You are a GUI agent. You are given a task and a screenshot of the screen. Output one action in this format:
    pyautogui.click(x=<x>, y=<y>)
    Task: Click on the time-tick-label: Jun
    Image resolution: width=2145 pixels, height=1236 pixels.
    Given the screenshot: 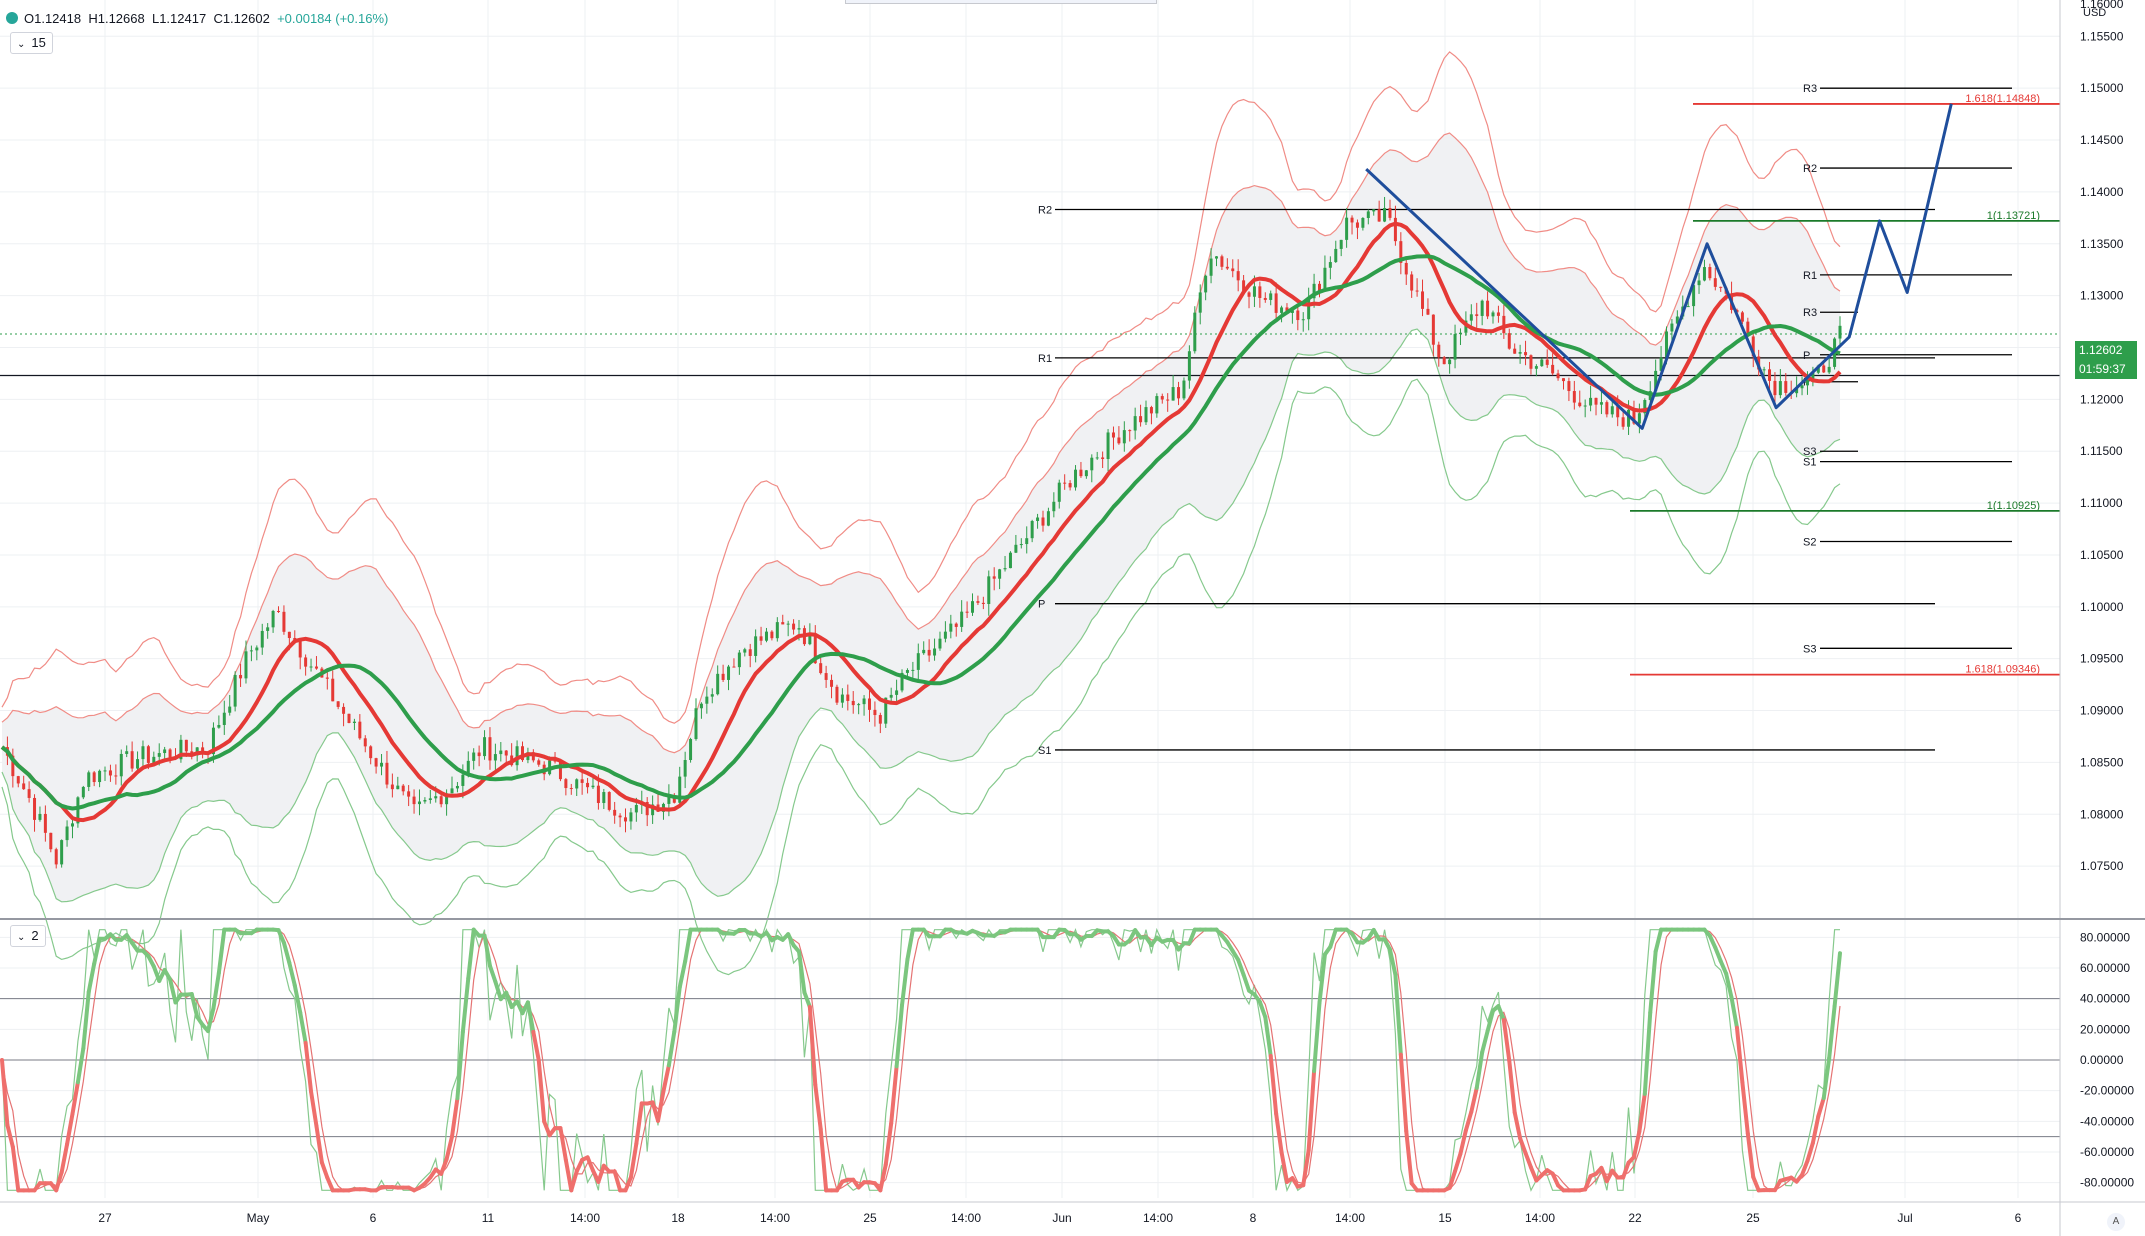 What is the action you would take?
    pyautogui.click(x=1061, y=1218)
    